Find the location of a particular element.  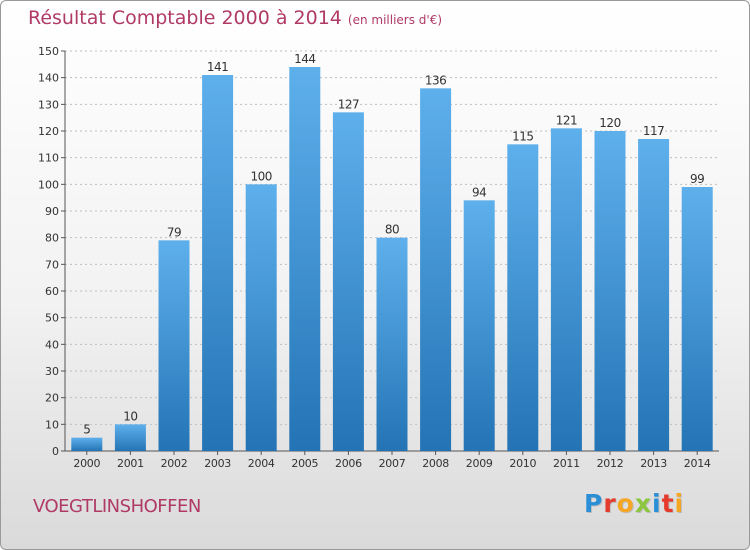

data-label: 120 is located at coordinates (609, 123).